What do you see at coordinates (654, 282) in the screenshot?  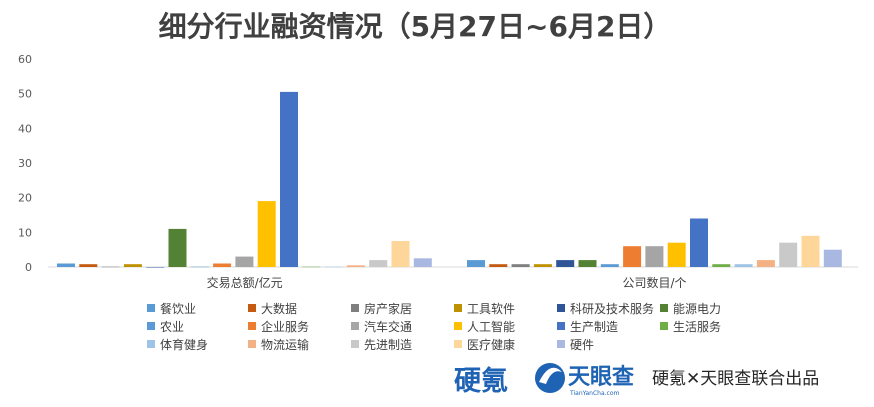 I see `category-label: 公司数目/个` at bounding box center [654, 282].